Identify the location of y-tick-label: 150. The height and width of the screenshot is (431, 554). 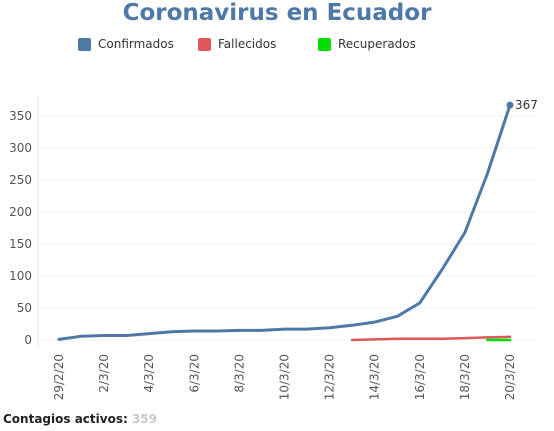
(20, 244).